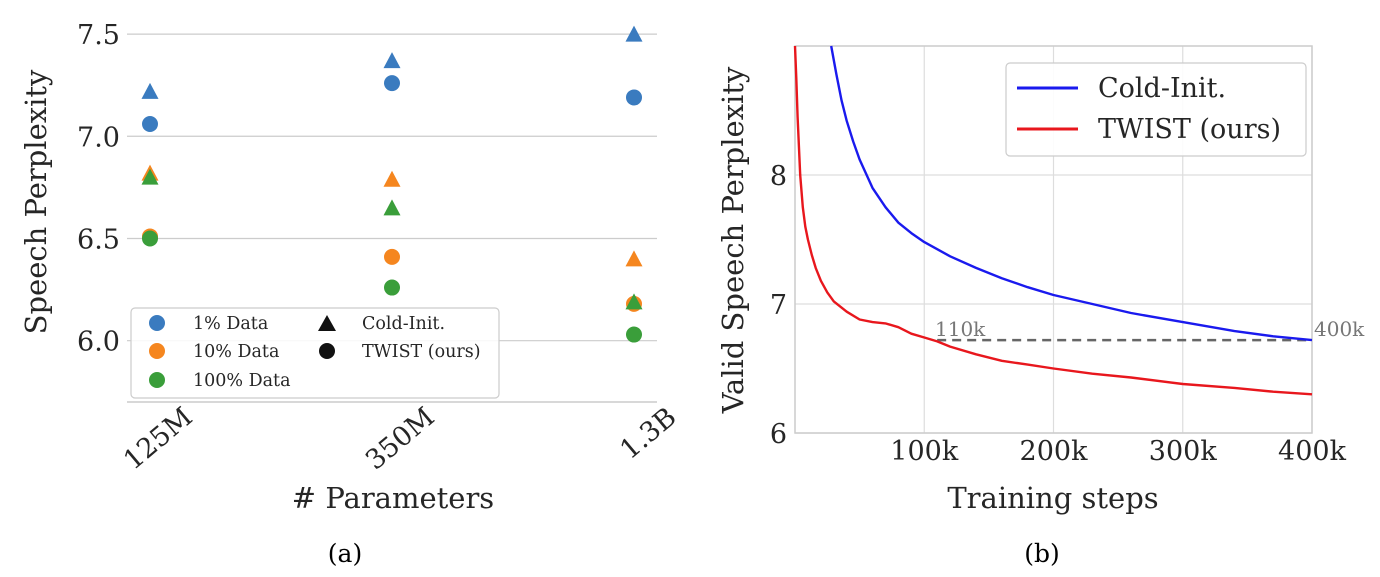  What do you see at coordinates (345, 553) in the screenshot?
I see `panel-a-caption: (a)` at bounding box center [345, 553].